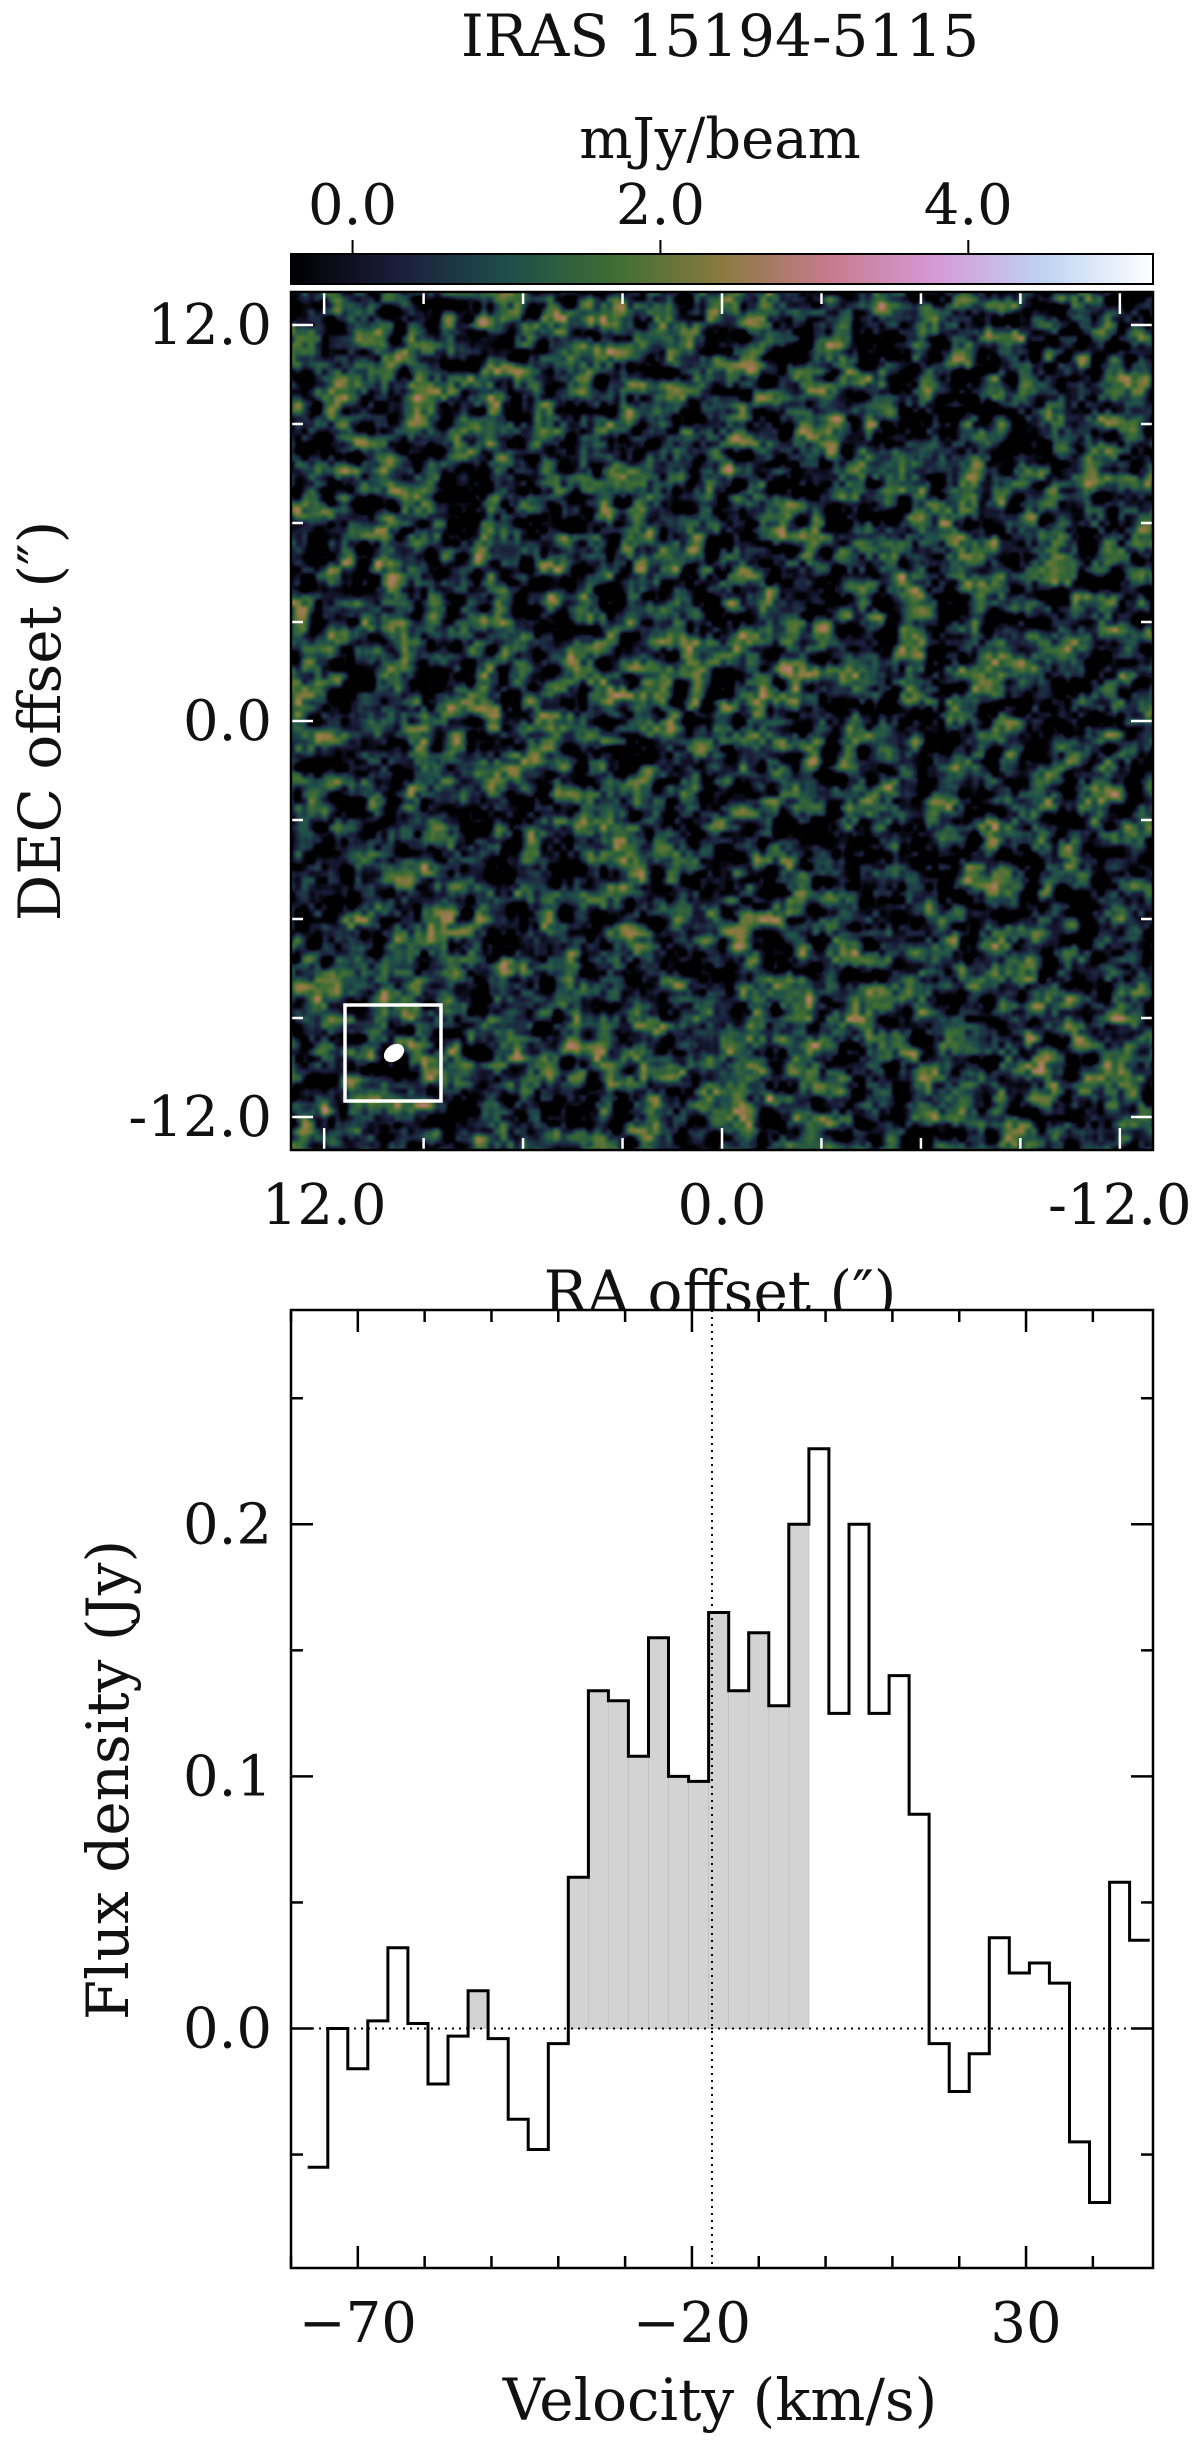 Image resolution: width=1200 pixels, height=2446 pixels. Describe the element at coordinates (720, 139) in the screenshot. I see `colorbar-label: mJy/beam` at that location.